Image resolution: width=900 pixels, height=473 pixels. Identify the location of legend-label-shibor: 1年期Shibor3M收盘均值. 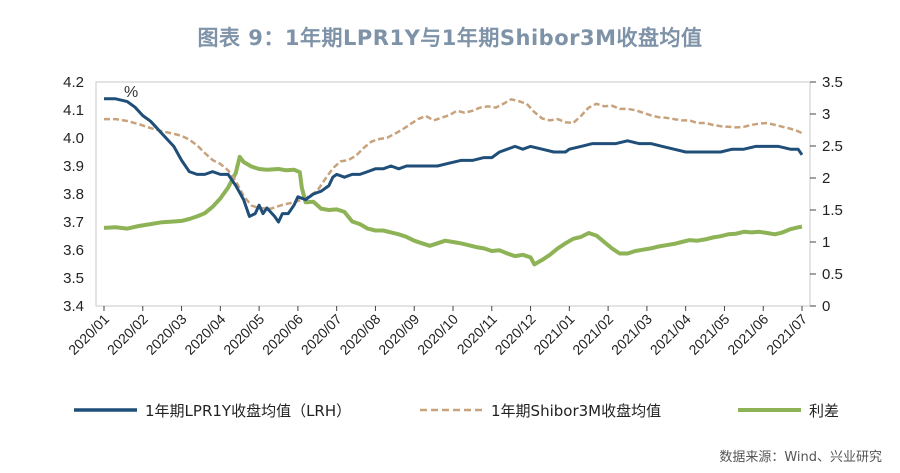
(576, 411).